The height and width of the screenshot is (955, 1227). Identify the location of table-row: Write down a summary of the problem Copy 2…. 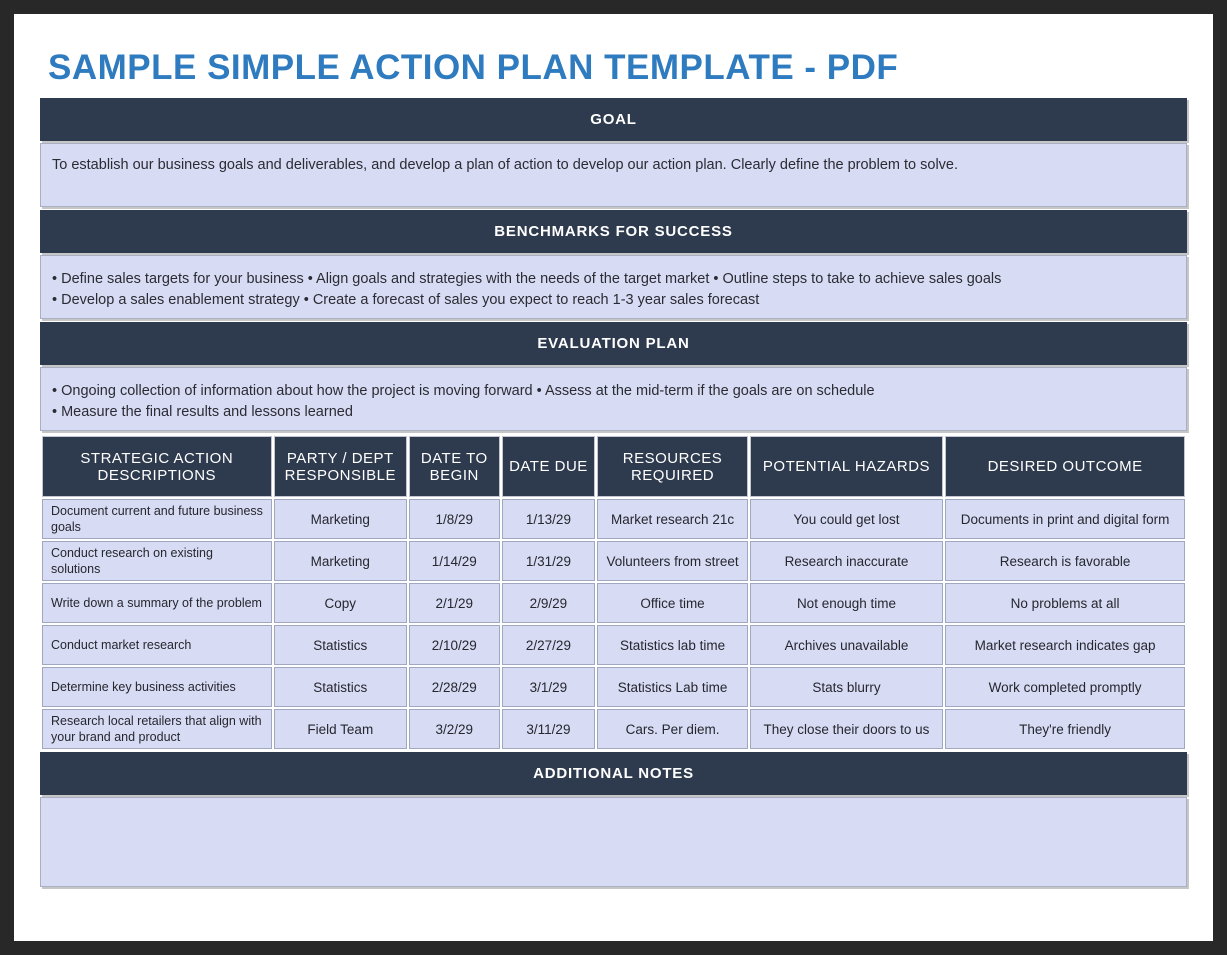
(613, 603).